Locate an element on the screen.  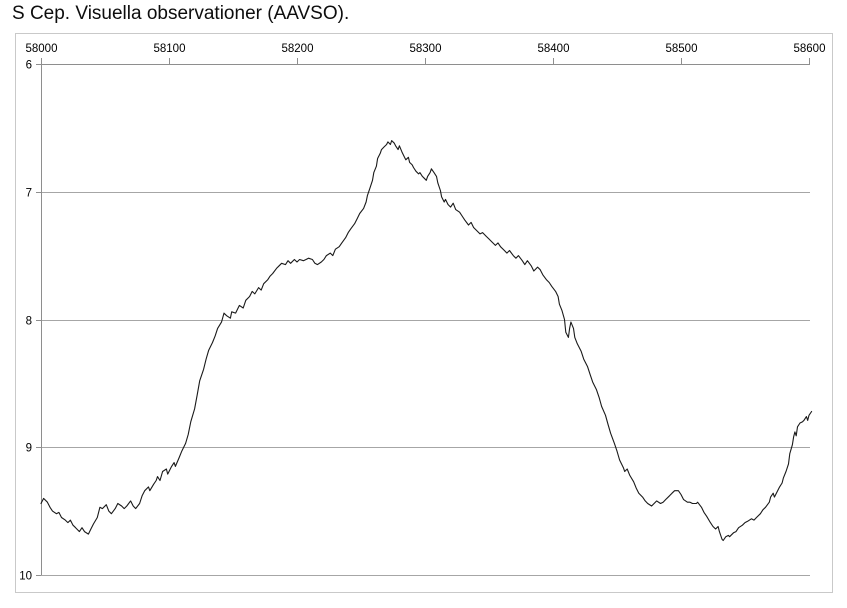
x-tick-label-58300: 58300 is located at coordinates (426, 49).